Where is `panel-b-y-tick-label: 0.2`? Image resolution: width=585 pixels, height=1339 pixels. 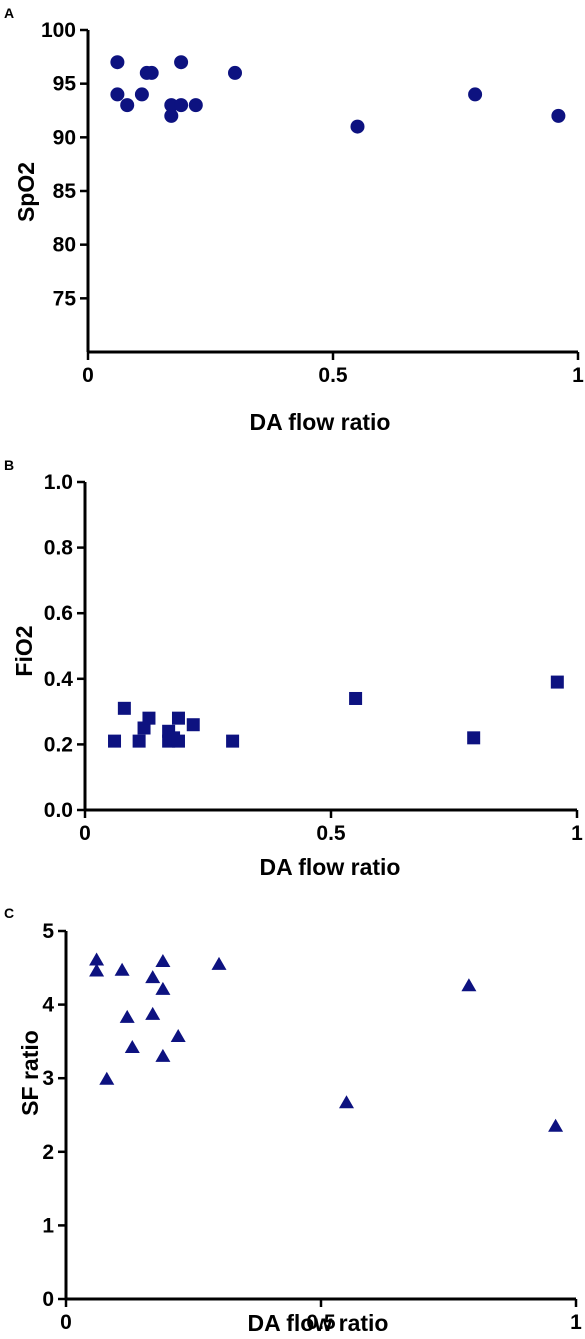 panel-b-y-tick-label: 0.2 is located at coordinates (58, 744).